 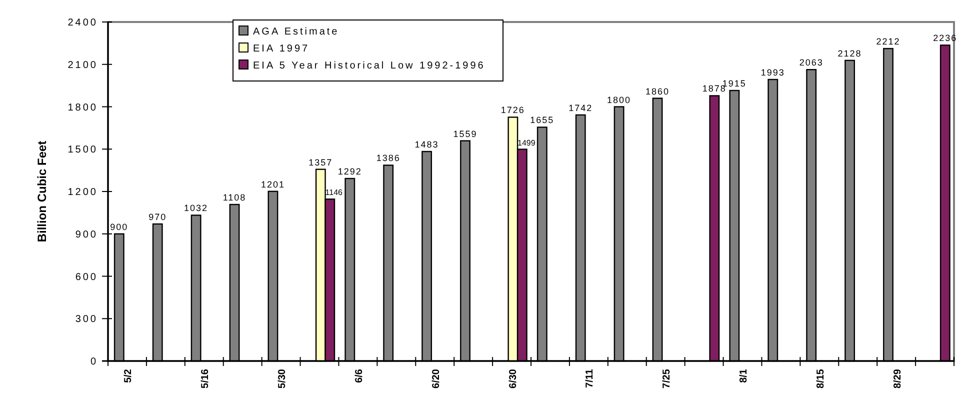 What do you see at coordinates (83, 108) in the screenshot?
I see `y-tick-label: 1800` at bounding box center [83, 108].